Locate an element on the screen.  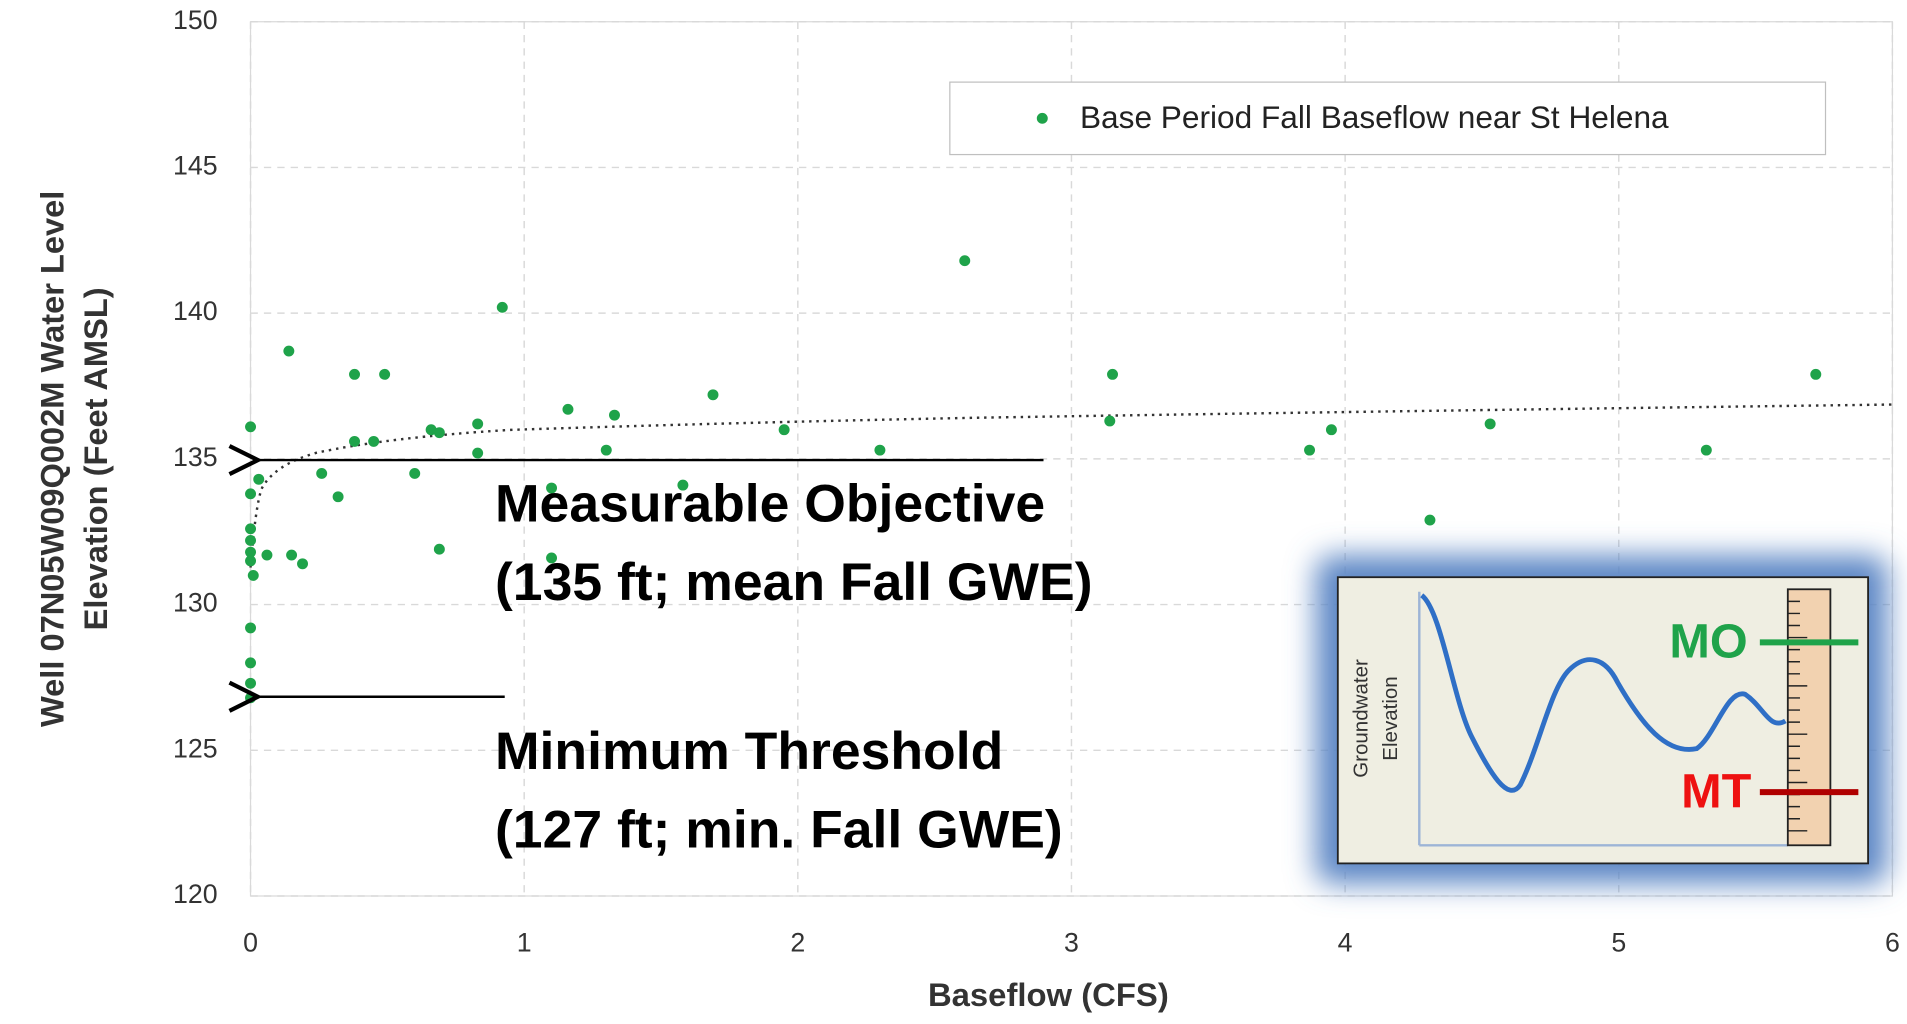
y-tick-label: 140 is located at coordinates (195, 311).